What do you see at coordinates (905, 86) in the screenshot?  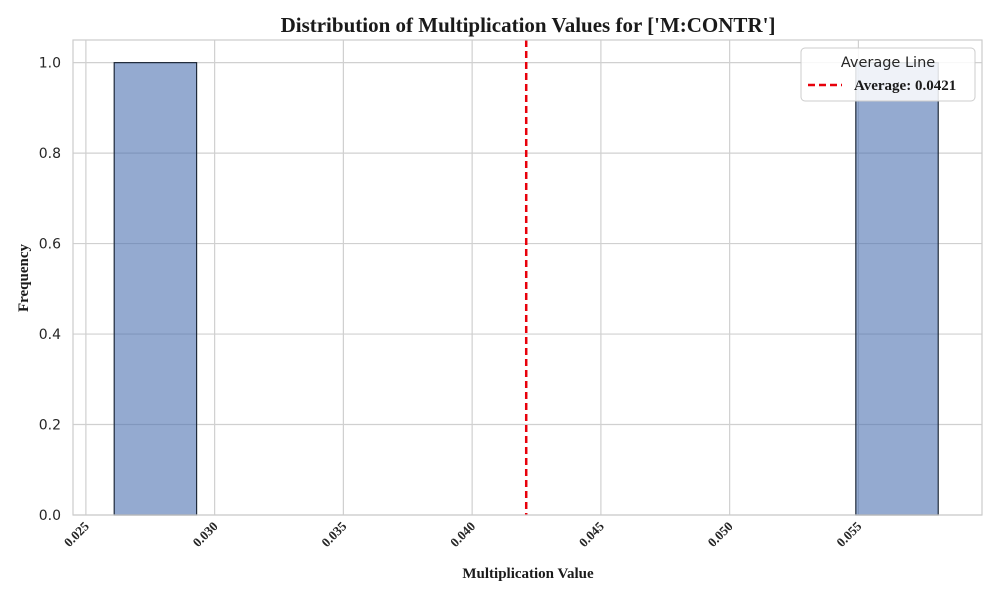 I see `legend-average-label: Average: 0.0421` at bounding box center [905, 86].